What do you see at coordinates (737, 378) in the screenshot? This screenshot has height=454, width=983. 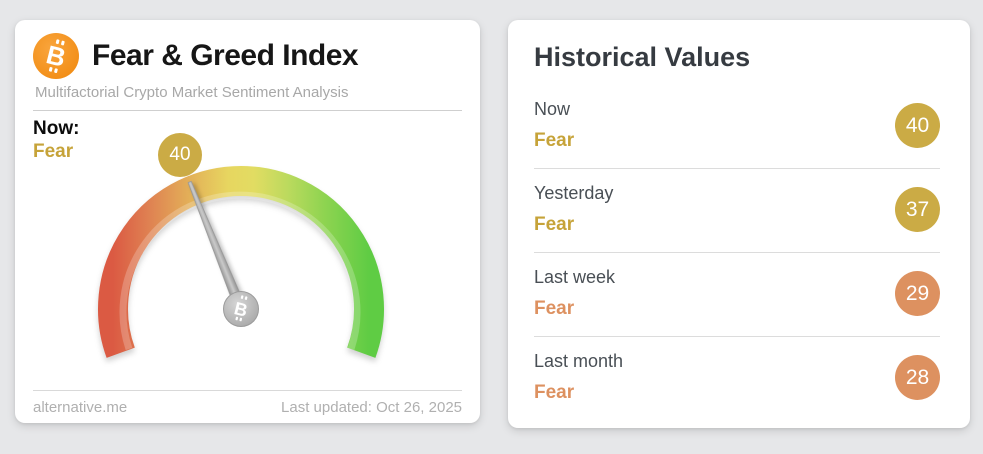 I see `history-row-last-month: Last month Fear 28` at bounding box center [737, 378].